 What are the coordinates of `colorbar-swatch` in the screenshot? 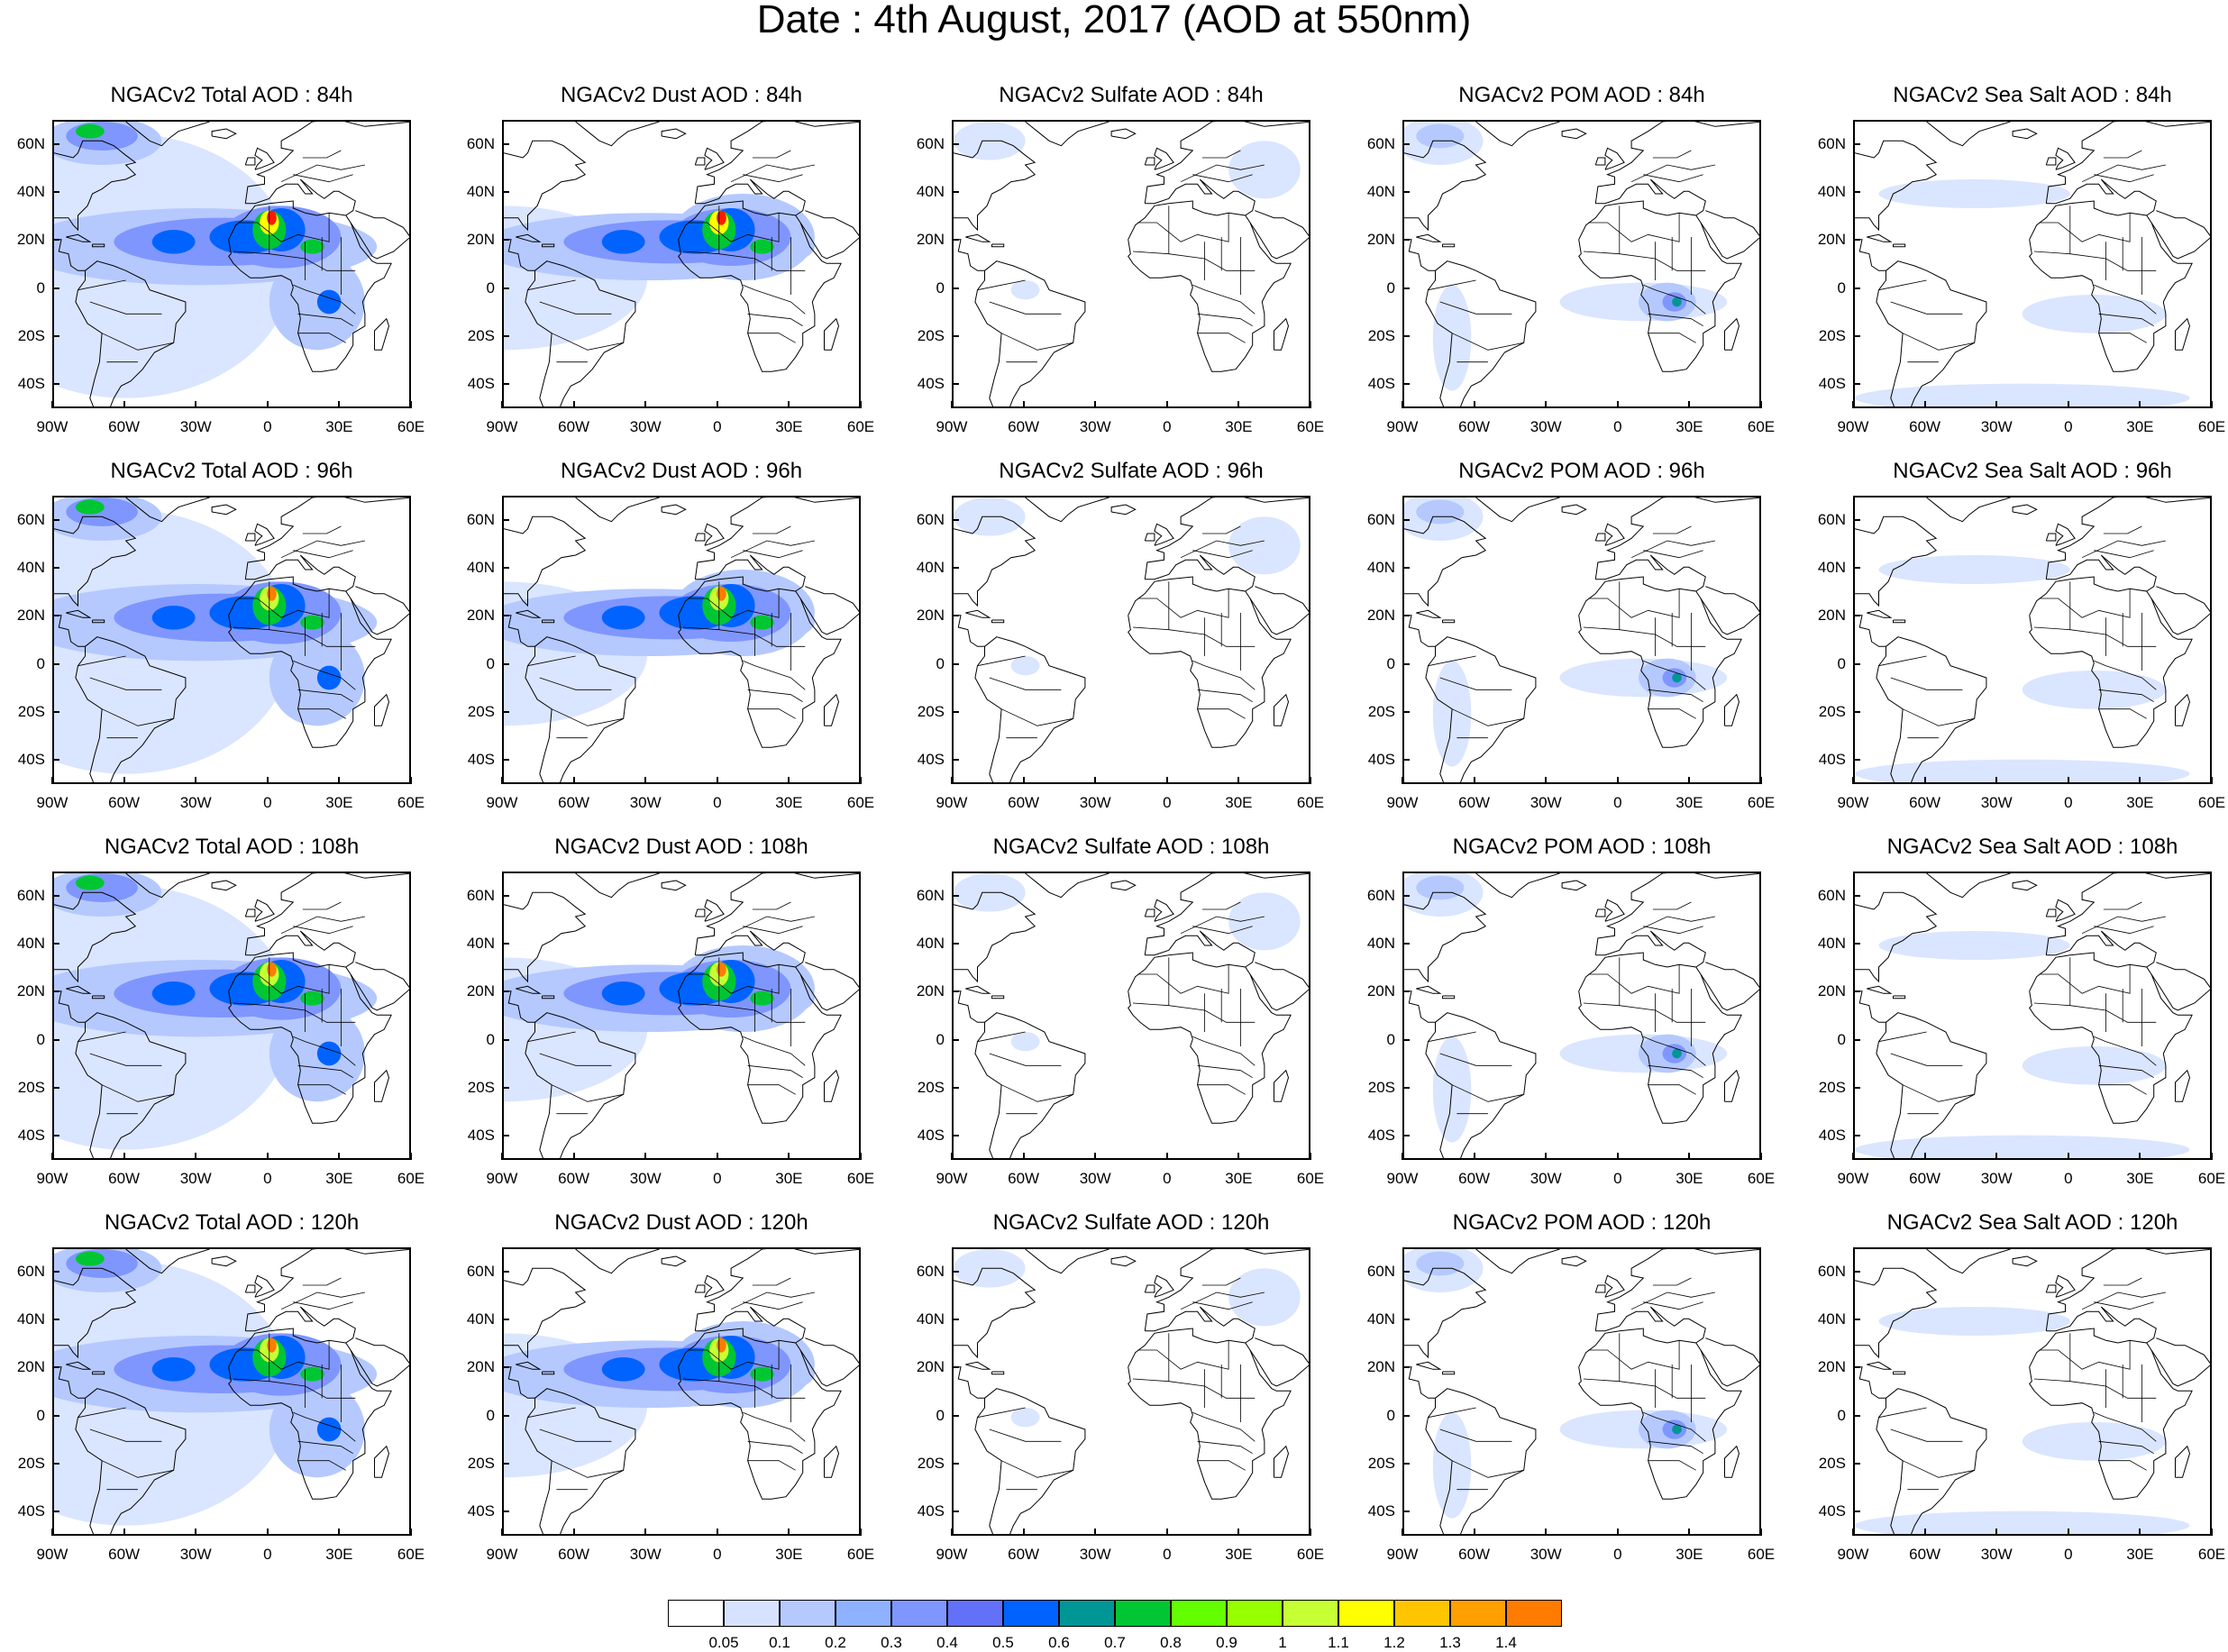 It's located at (1534, 1613).